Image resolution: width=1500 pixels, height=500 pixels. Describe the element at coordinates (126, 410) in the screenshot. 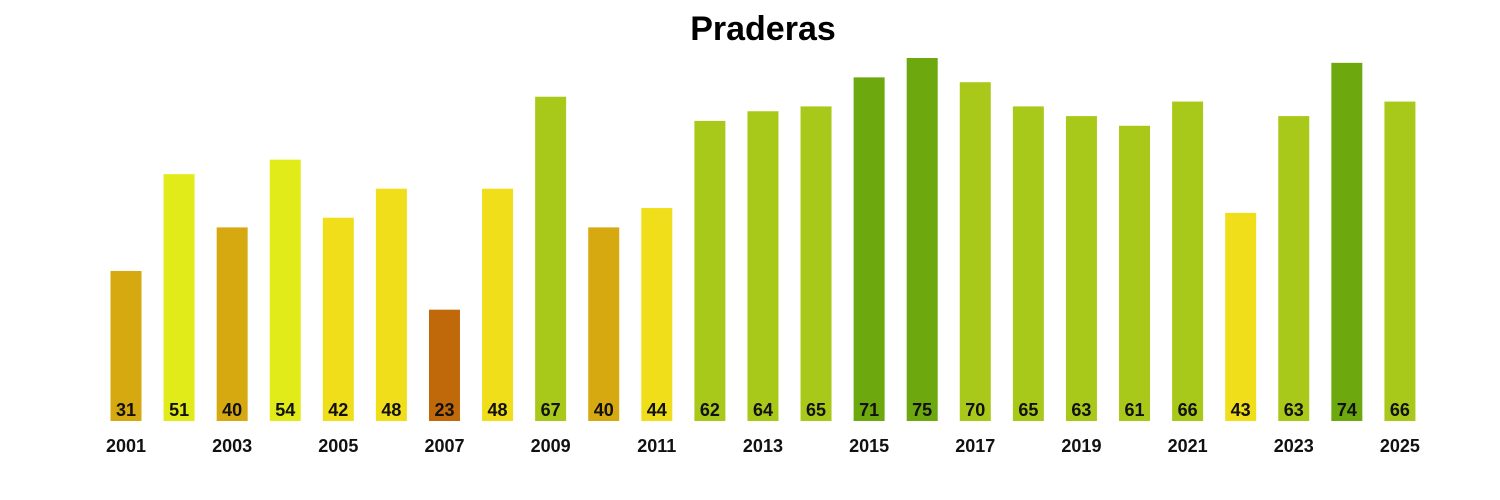

I see `data-label-2001: 31` at that location.